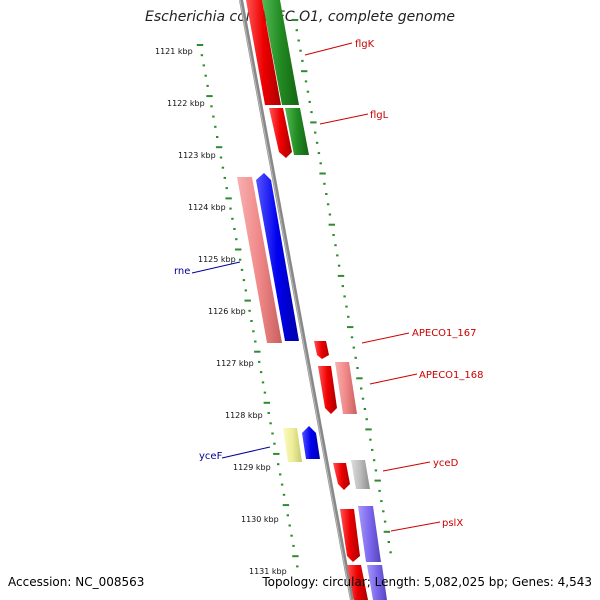 Image resolution: width=600 pixels, height=600 pixels. I want to click on gene-bar-pslx-red, so click(350, 535).